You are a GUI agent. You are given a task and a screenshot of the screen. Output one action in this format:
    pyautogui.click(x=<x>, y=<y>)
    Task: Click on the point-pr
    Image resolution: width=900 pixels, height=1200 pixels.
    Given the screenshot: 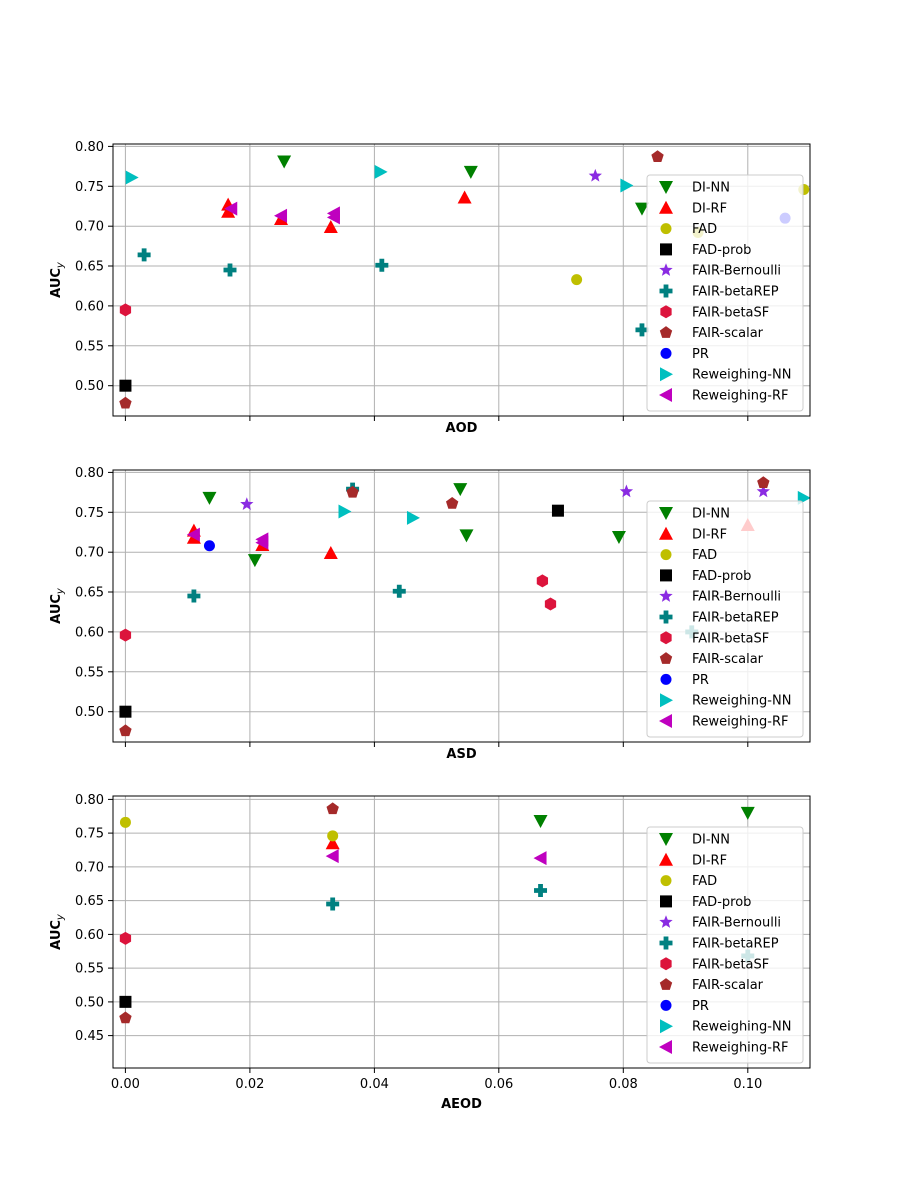 What is the action you would take?
    pyautogui.click(x=209, y=546)
    